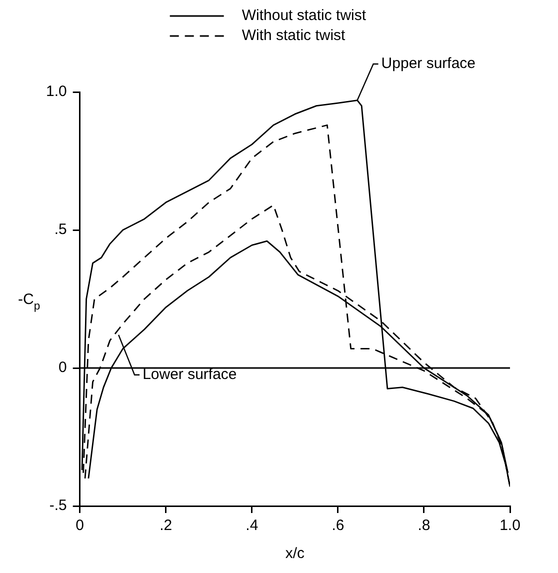 The image size is (558, 573). Describe the element at coordinates (166, 525) in the screenshot. I see `x-tick-label: .2` at that location.